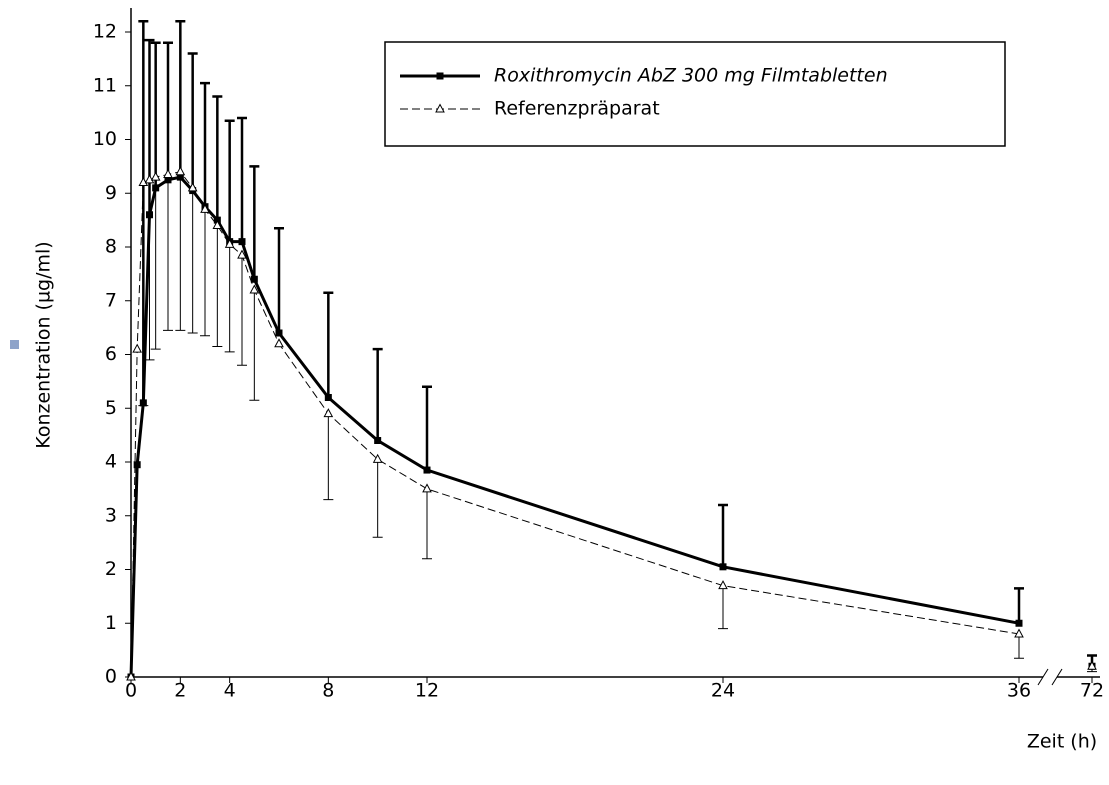  I want to click on x-tick-label: 0, so click(131, 691).